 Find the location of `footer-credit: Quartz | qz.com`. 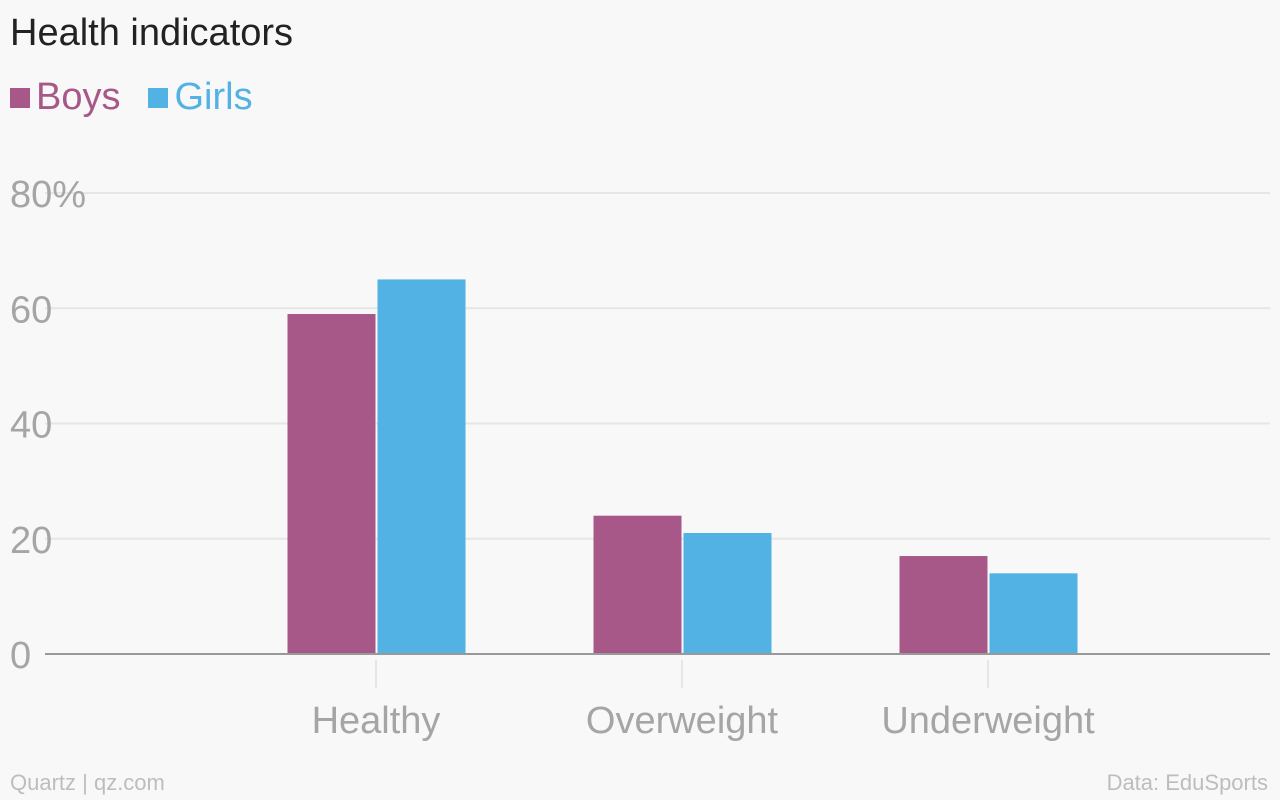

footer-credit: Quartz | qz.com is located at coordinates (87, 782).